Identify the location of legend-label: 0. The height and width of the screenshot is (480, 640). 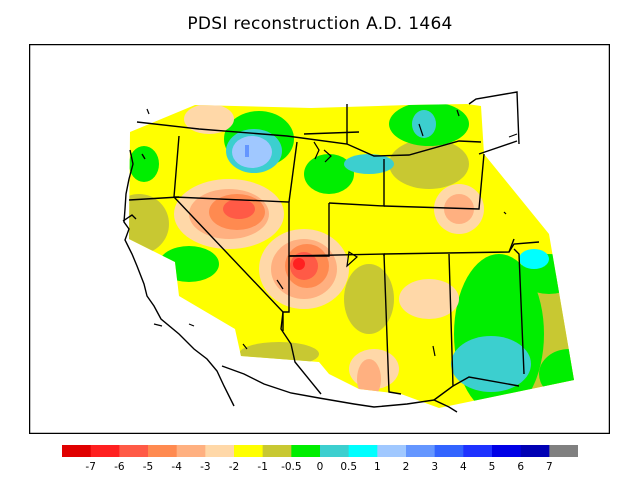
(320, 467).